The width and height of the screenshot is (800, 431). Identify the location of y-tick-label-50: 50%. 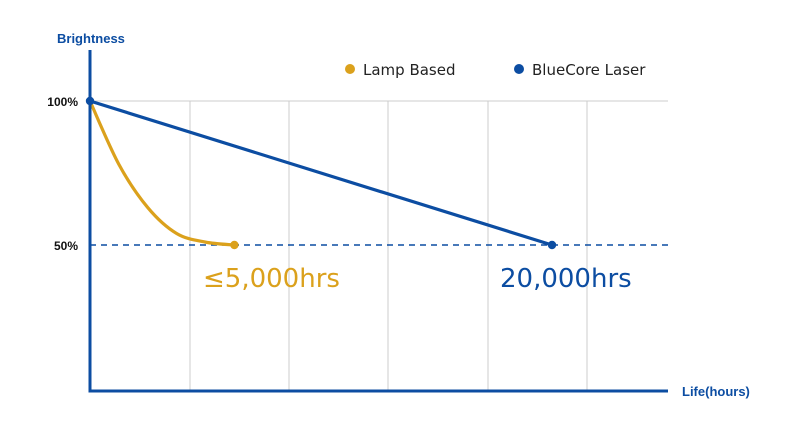
(66, 246).